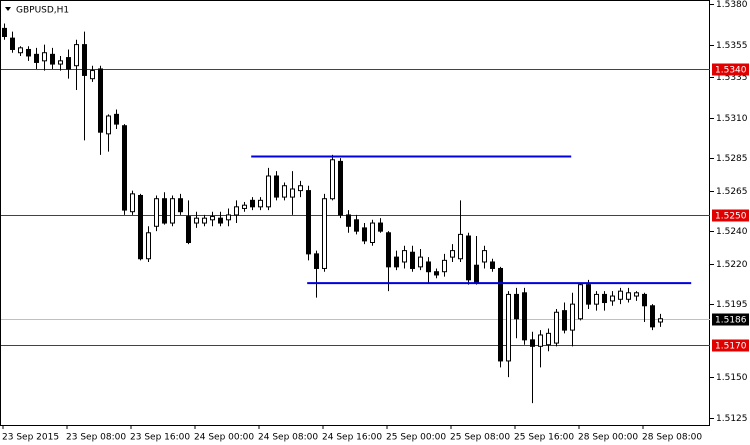 The width and height of the screenshot is (750, 445). Describe the element at coordinates (732, 232) in the screenshot. I see `y-tick-label: 1.5240` at that location.